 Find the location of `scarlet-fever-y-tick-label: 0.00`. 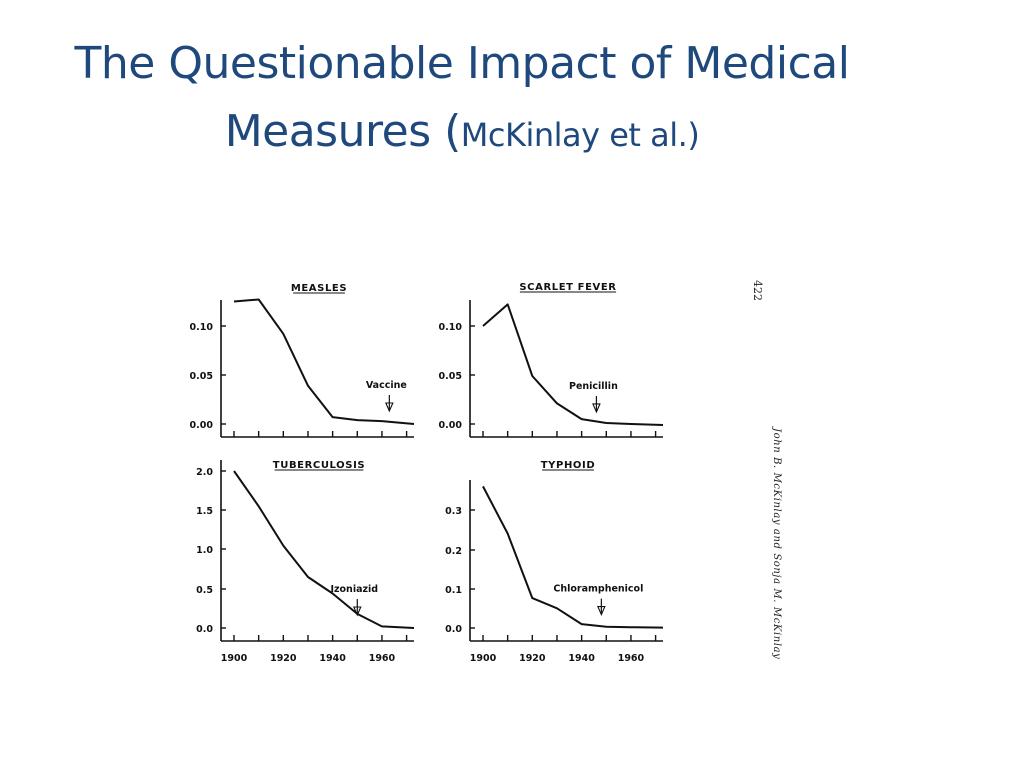

scarlet-fever-y-tick-label: 0.00 is located at coordinates (451, 425).